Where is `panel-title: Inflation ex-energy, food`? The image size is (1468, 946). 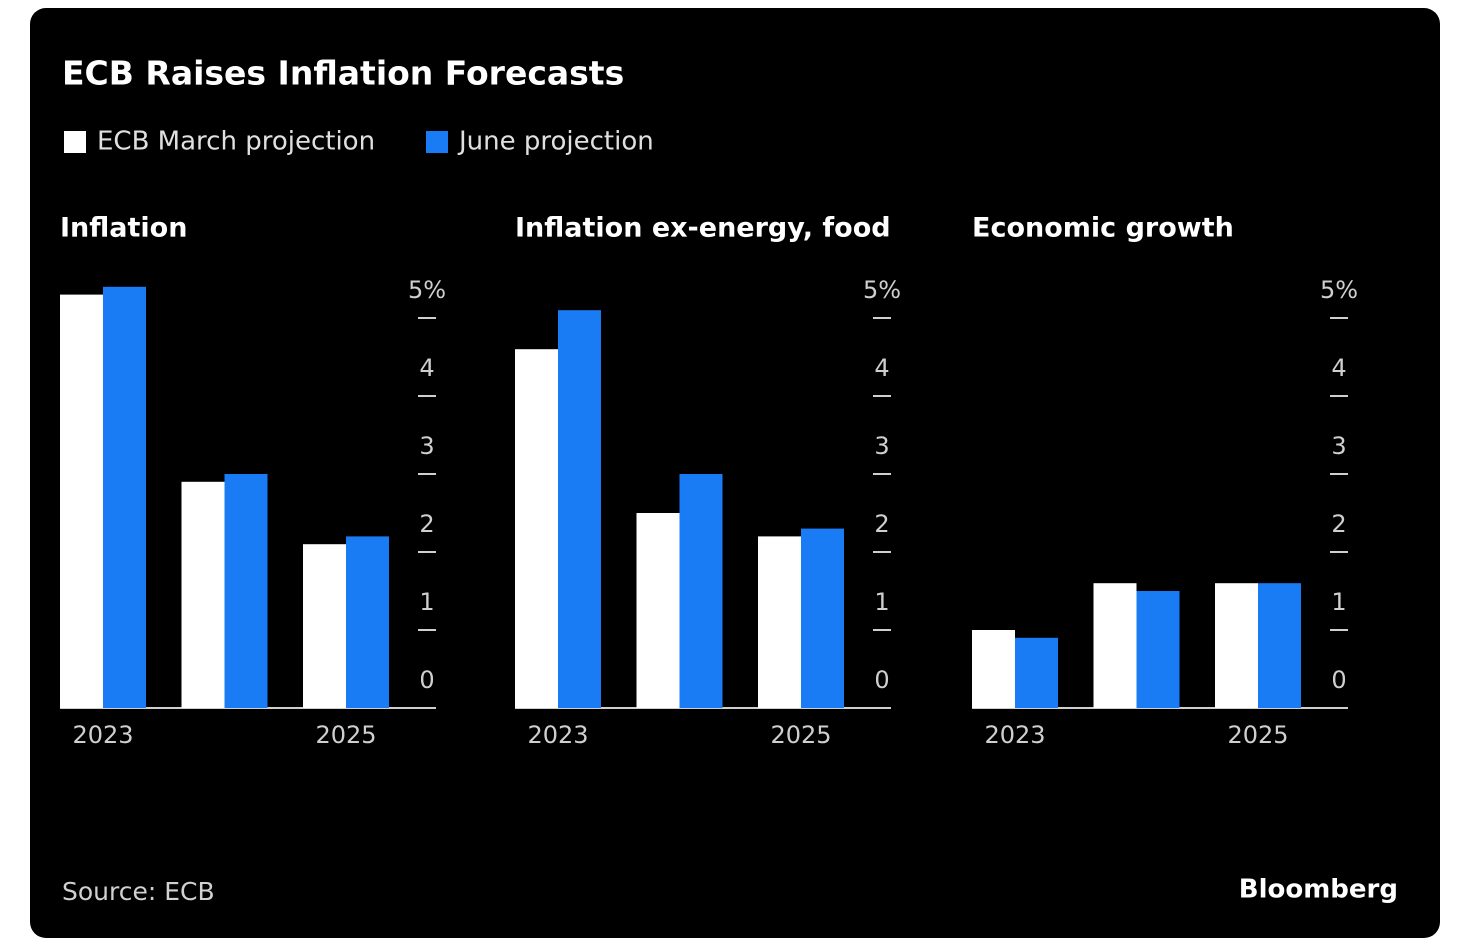
panel-title: Inflation ex-energy, food is located at coordinates (703, 228).